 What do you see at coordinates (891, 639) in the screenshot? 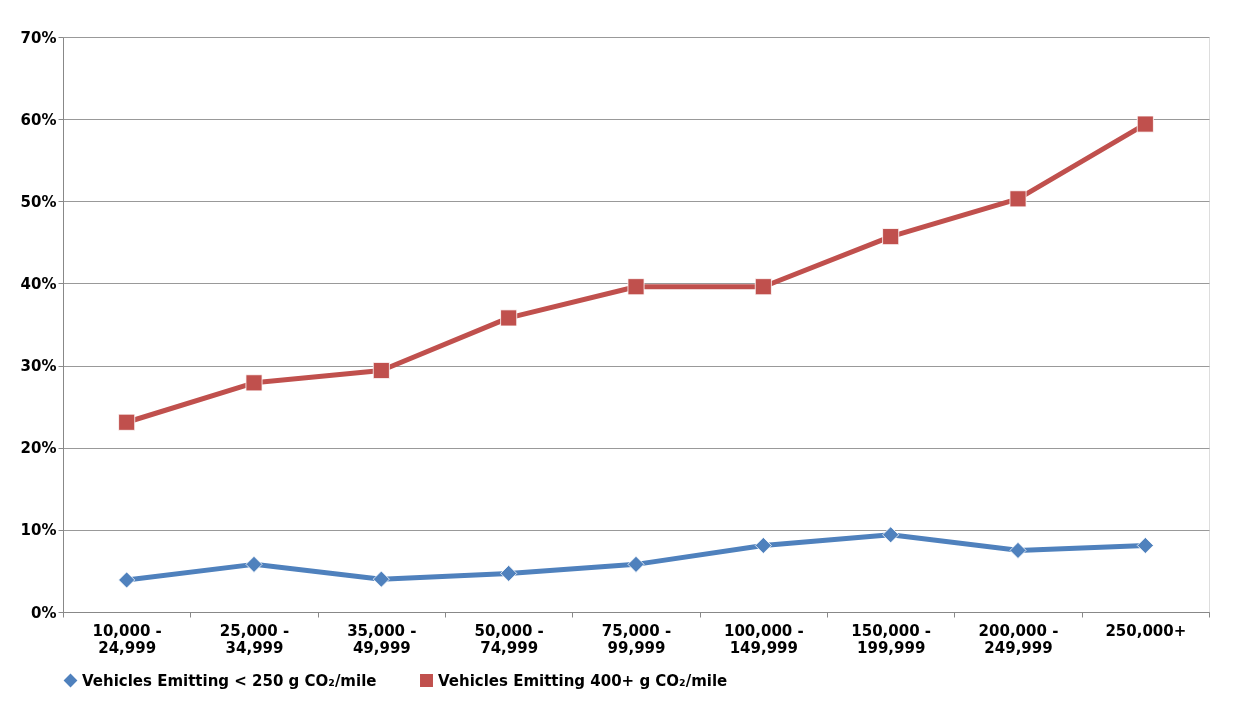
I see `x-tick-label: 150,000 - 199,999` at bounding box center [891, 639].